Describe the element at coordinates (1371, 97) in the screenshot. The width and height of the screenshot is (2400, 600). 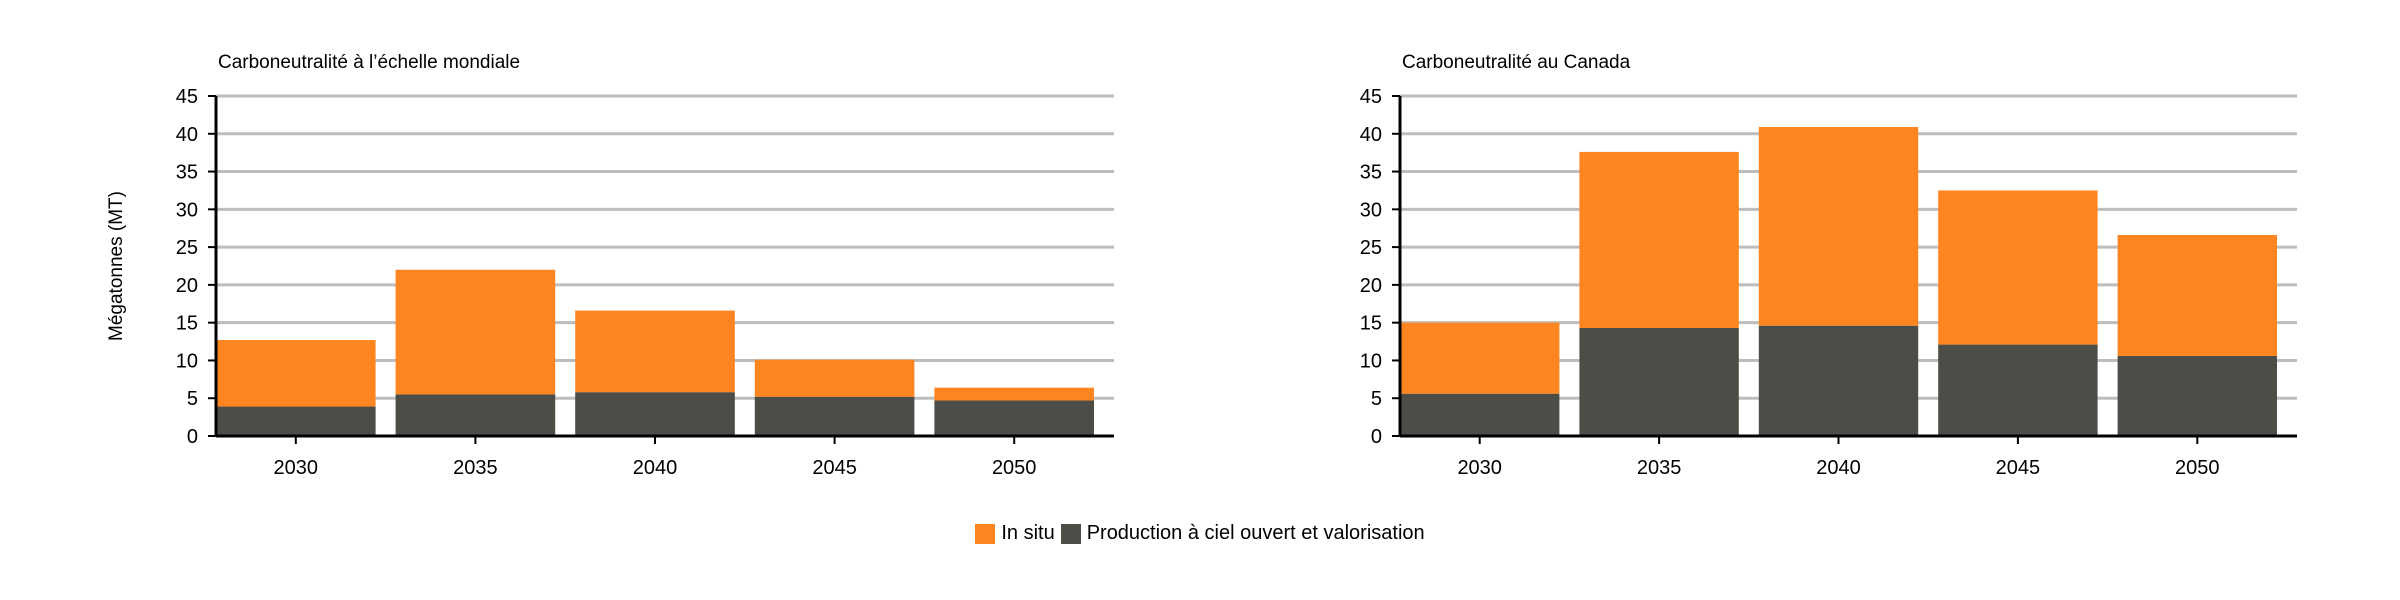
I see `chart2-y-tick-label: 45` at that location.